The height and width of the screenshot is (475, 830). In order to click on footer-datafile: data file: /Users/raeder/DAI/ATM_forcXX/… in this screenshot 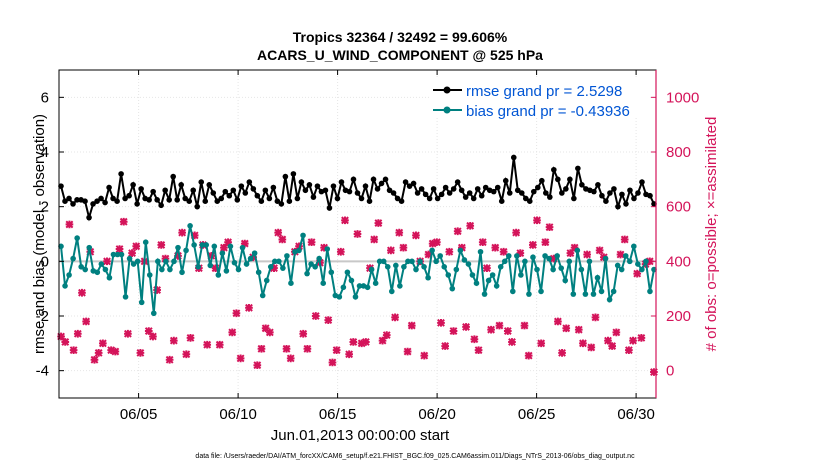, I will do `click(415, 456)`.